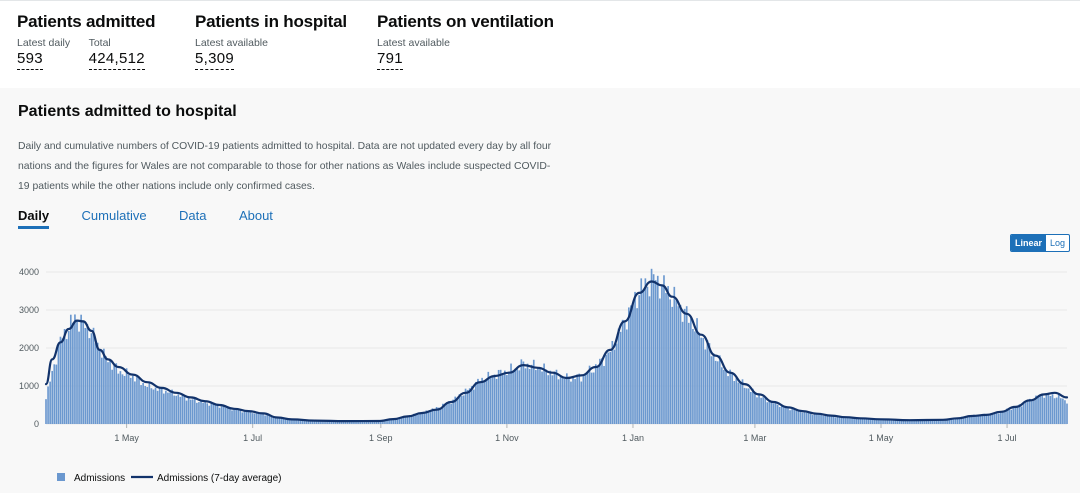  What do you see at coordinates (193, 215) in the screenshot?
I see `tab-data: Data` at bounding box center [193, 215].